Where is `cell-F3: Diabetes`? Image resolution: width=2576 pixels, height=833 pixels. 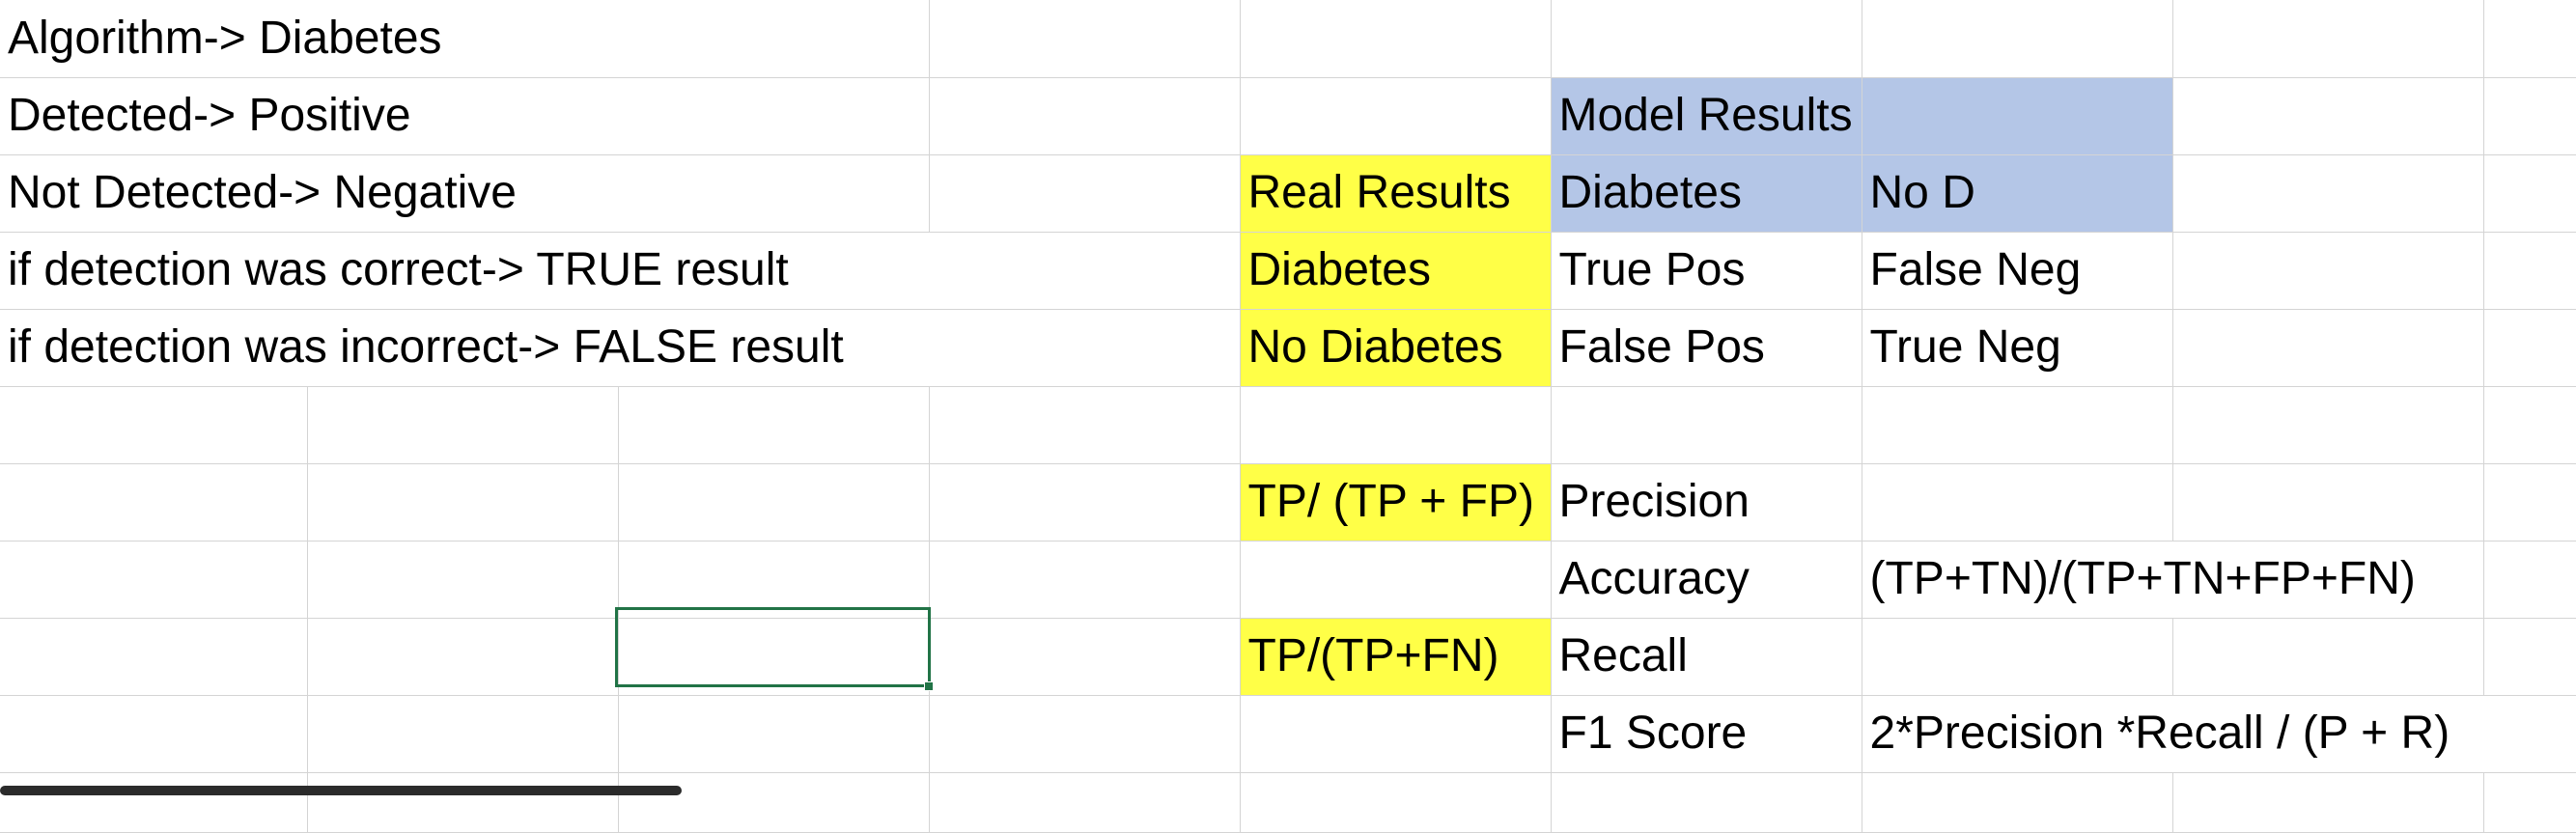 cell-F3: Diabetes is located at coordinates (1707, 193).